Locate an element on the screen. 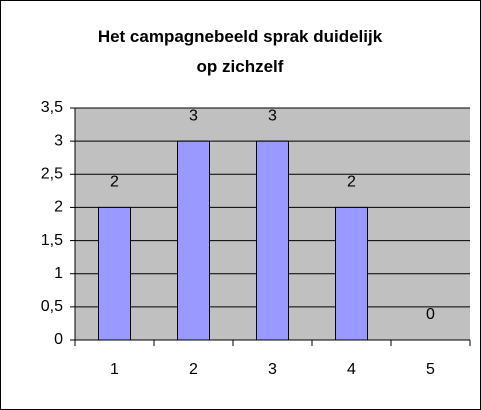 The height and width of the screenshot is (410, 481). y-tick-label: 1 is located at coordinates (58, 273).